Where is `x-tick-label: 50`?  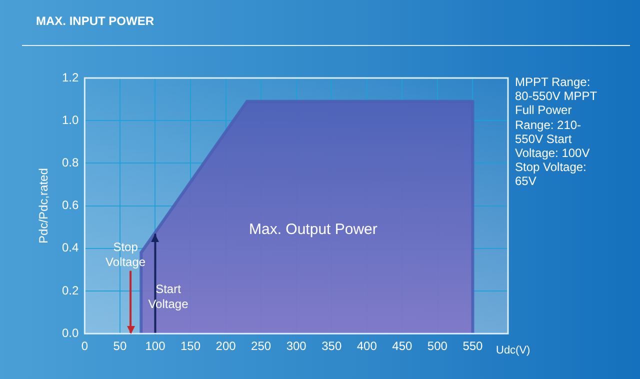
x-tick-label: 50 is located at coordinates (120, 346).